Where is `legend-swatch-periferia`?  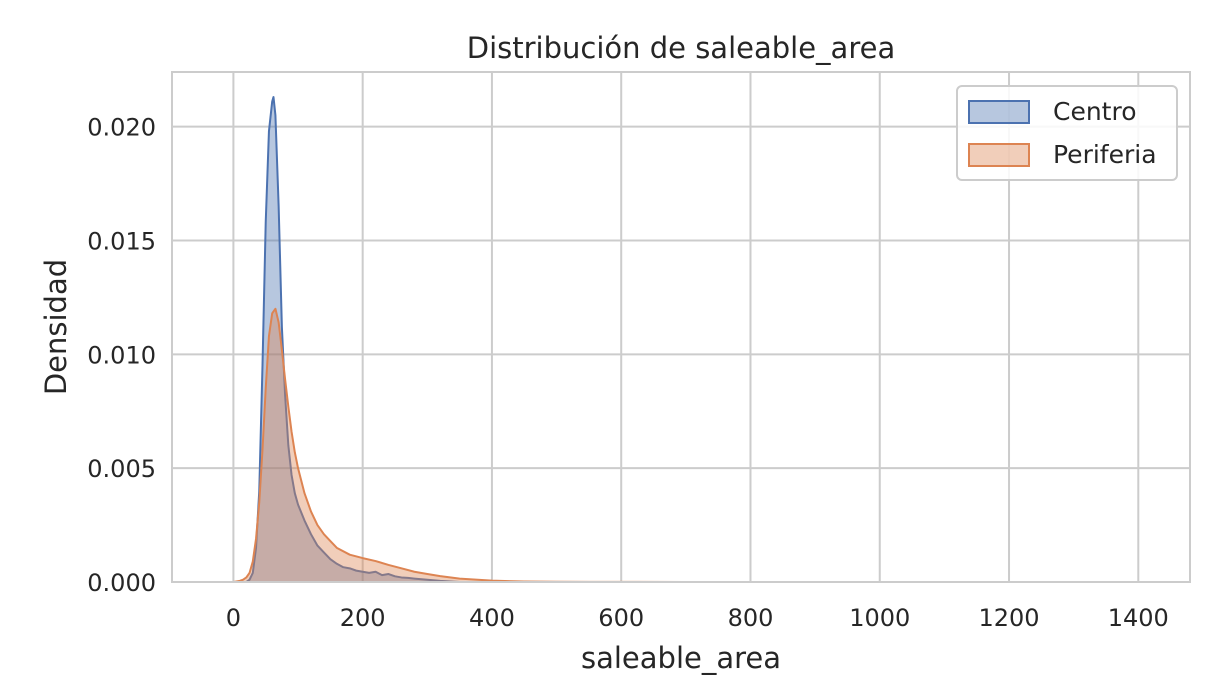
legend-swatch-periferia is located at coordinates (999, 155).